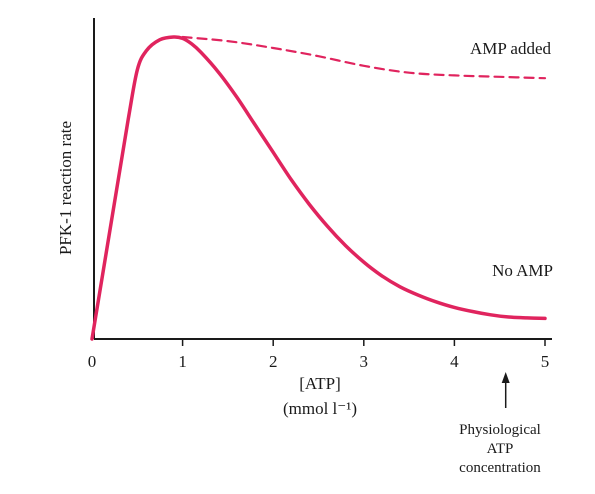 This screenshot has width=595, height=494. What do you see at coordinates (319, 355) in the screenshot?
I see `x-ticks: 0 1 2 3 4 5` at bounding box center [319, 355].